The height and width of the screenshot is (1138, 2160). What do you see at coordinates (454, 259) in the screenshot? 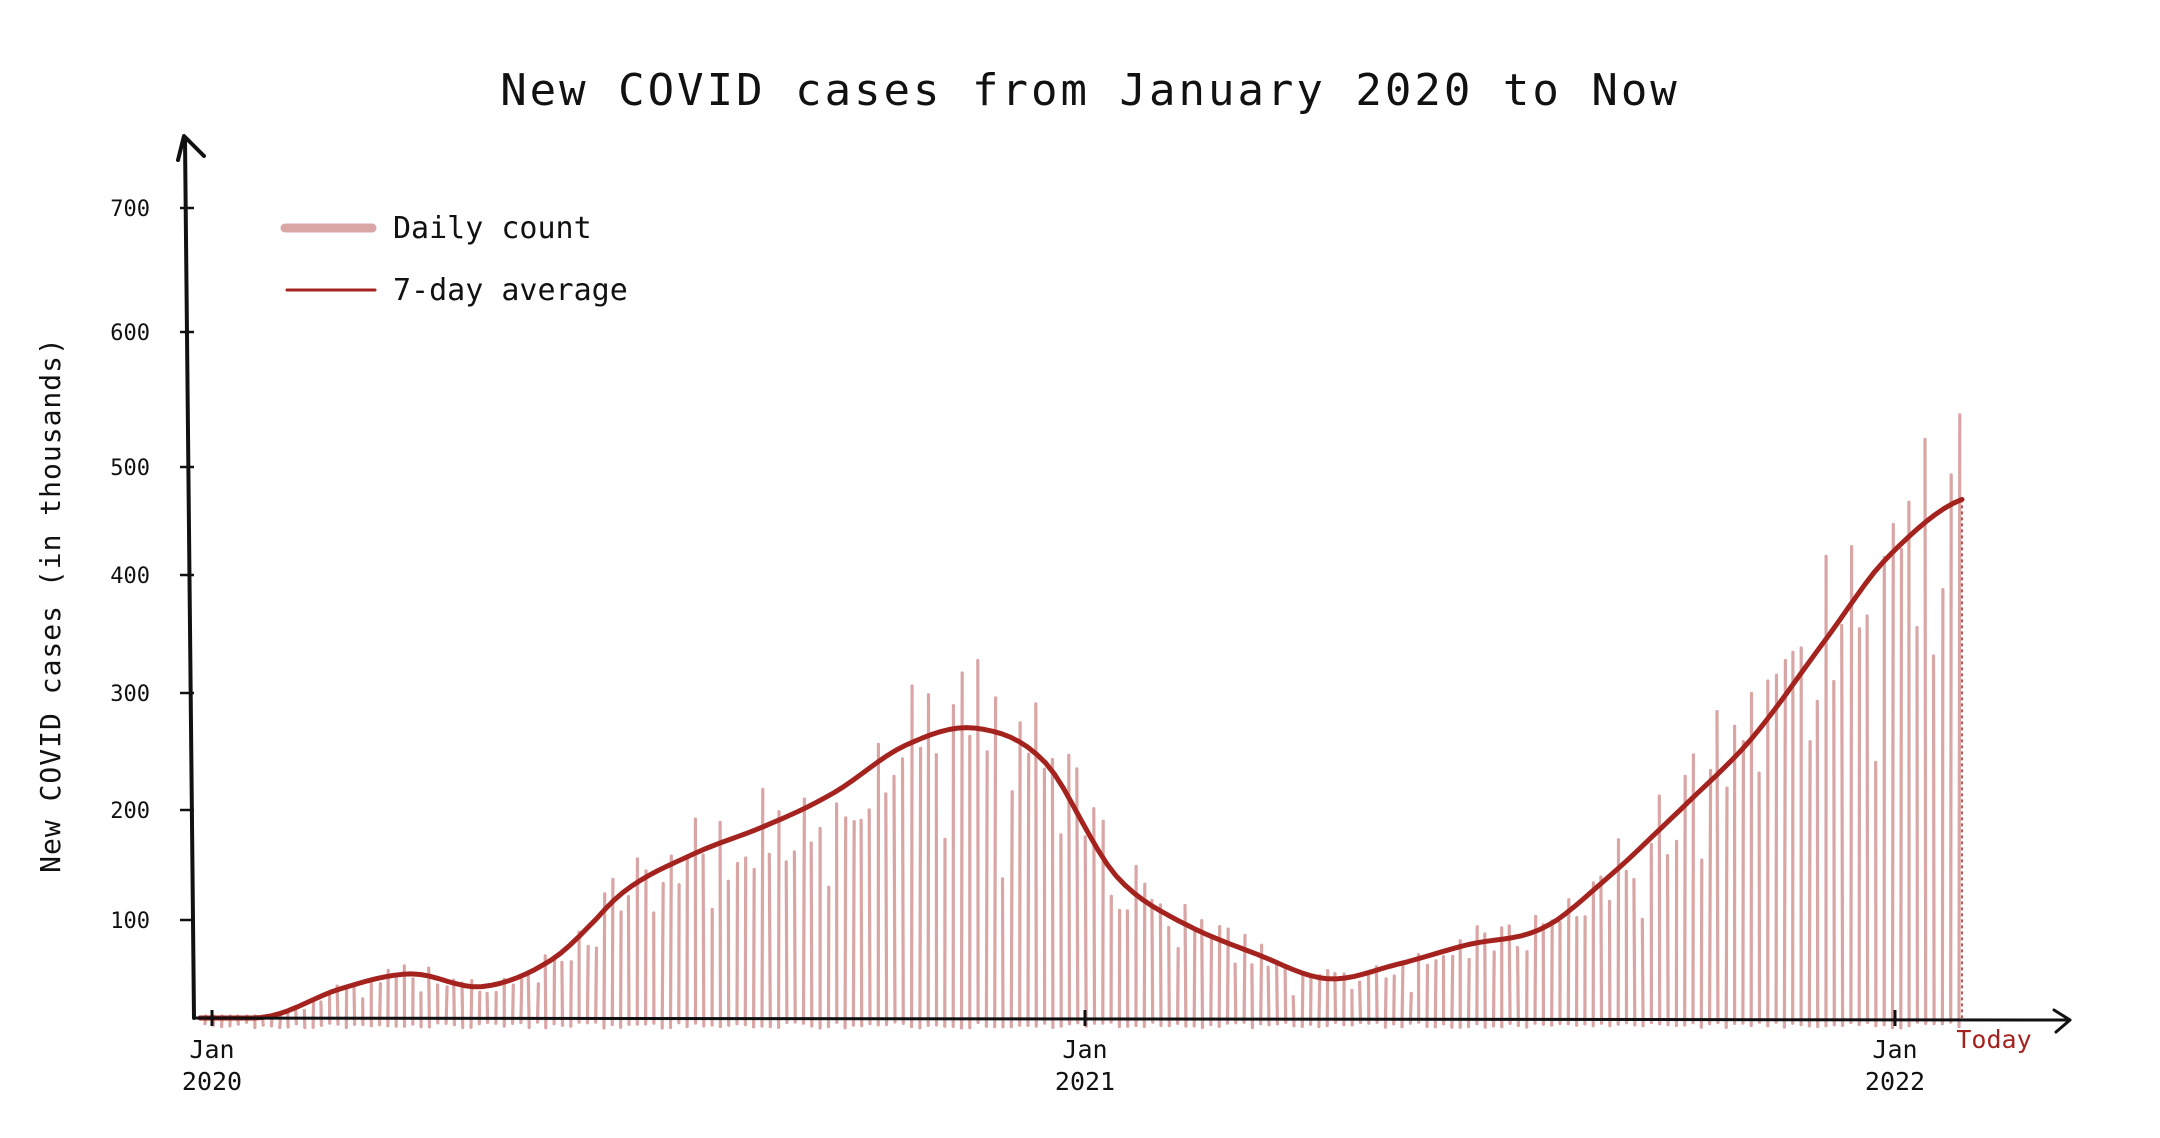
I see `legend: Daily count 7-day average` at bounding box center [454, 259].